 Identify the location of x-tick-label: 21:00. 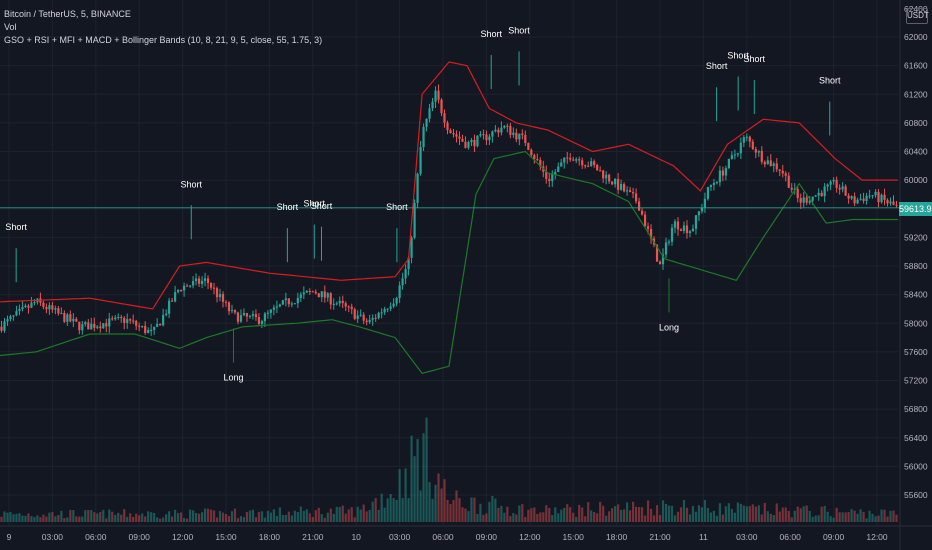
(313, 537).